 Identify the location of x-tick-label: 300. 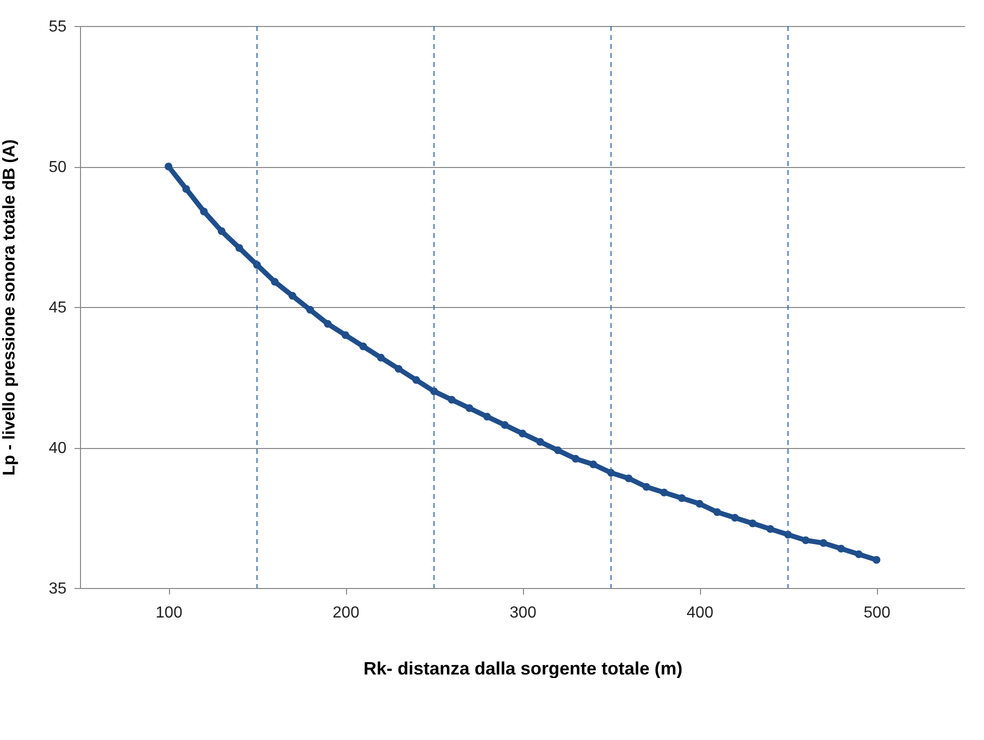
(523, 613).